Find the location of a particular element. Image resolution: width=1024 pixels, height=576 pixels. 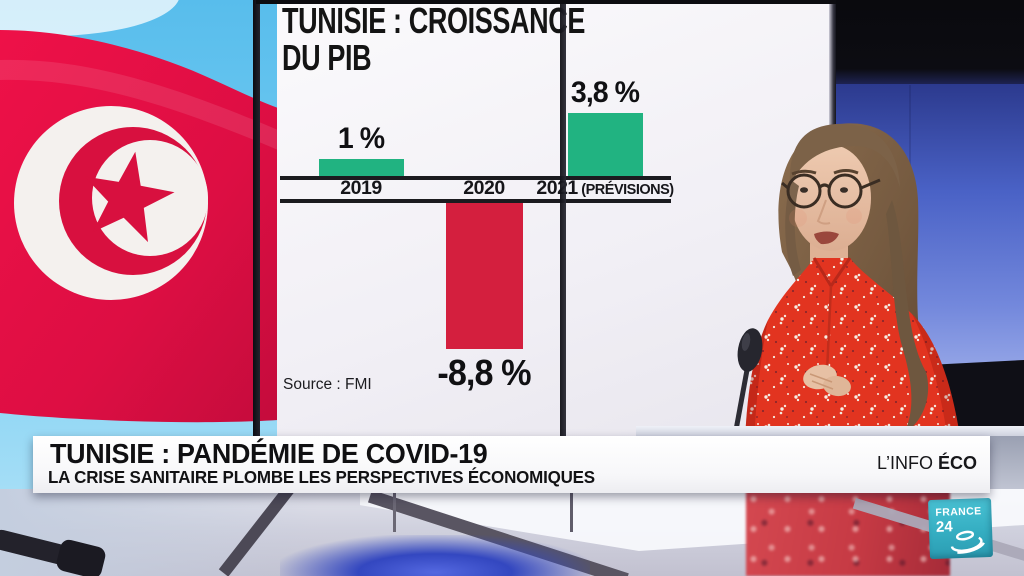

blouse-placket is located at coordinates (829, 329).